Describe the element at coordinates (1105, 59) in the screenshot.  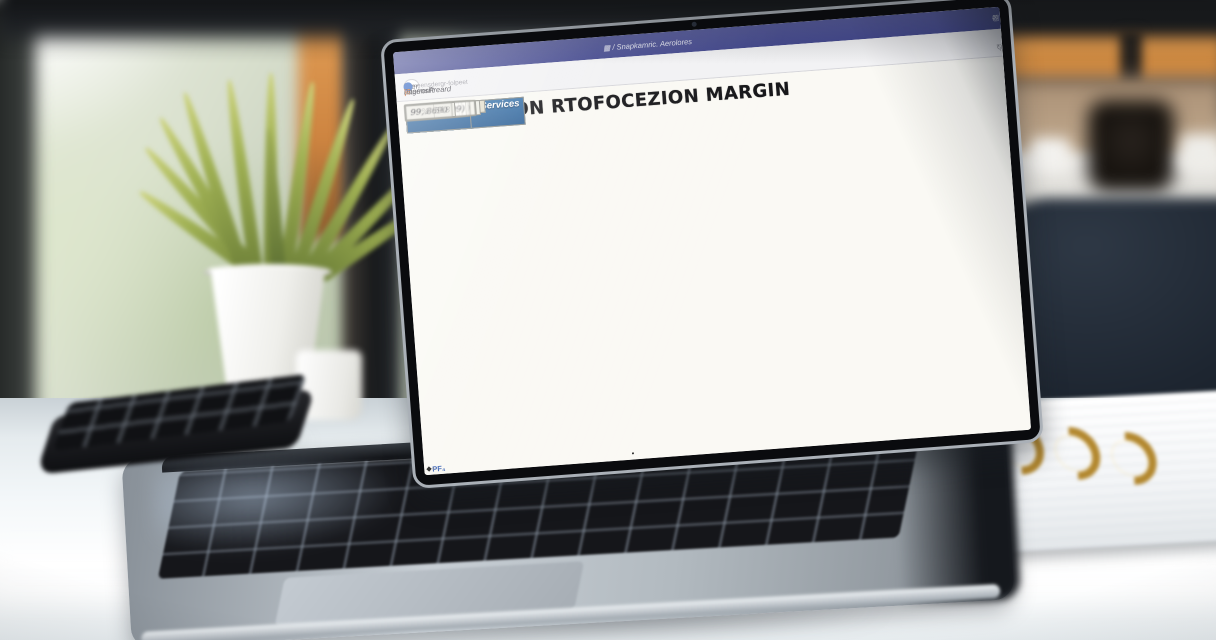
I see `background-warm-light` at that location.